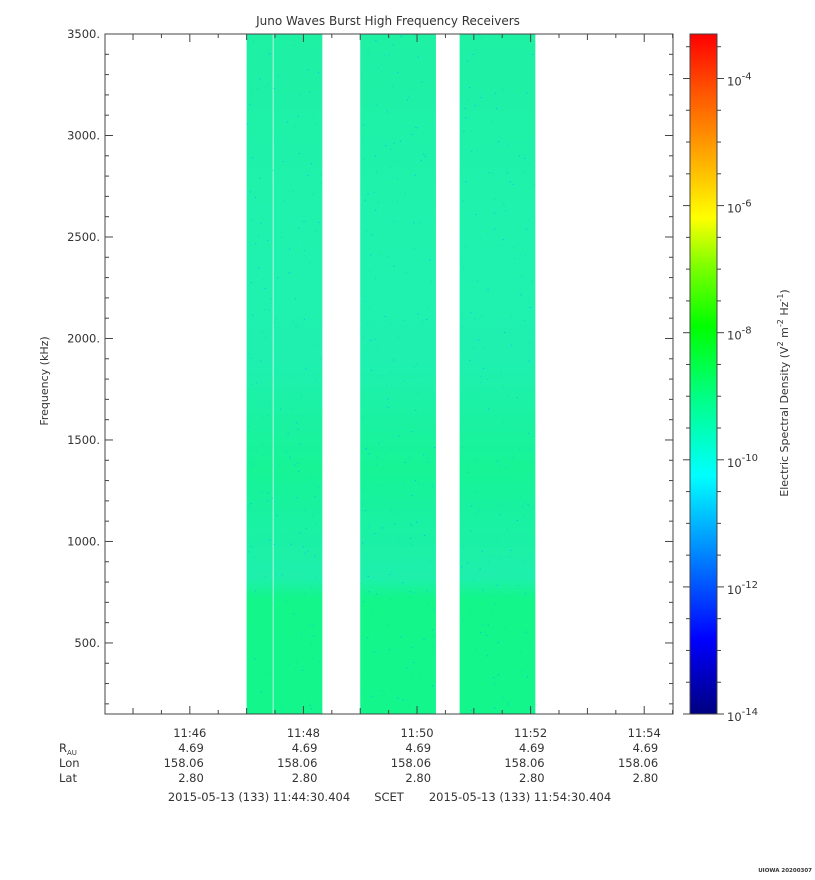 Image resolution: width=815 pixels, height=880 pixels. Describe the element at coordinates (259, 797) in the screenshot. I see `time-range-start: 2015-05-13 (133) 11:44:30.404` at that location.